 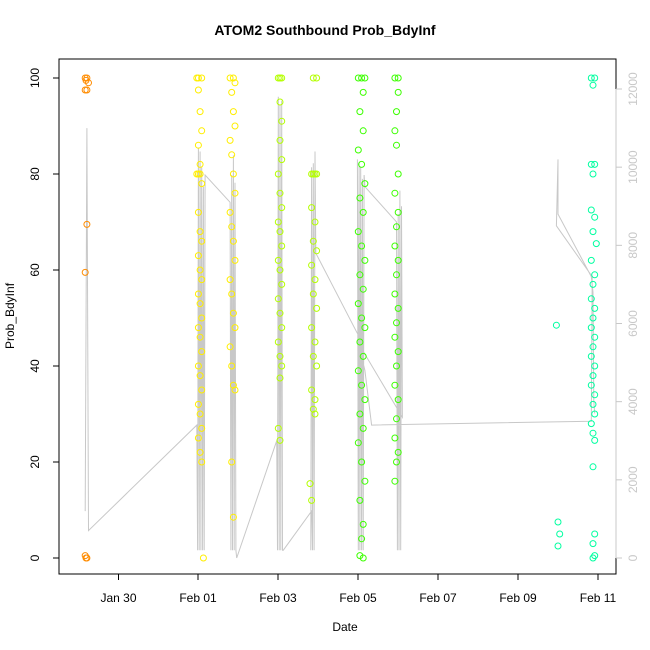 I want to click on x-tick-label: Feb 11, so click(x=598, y=598).